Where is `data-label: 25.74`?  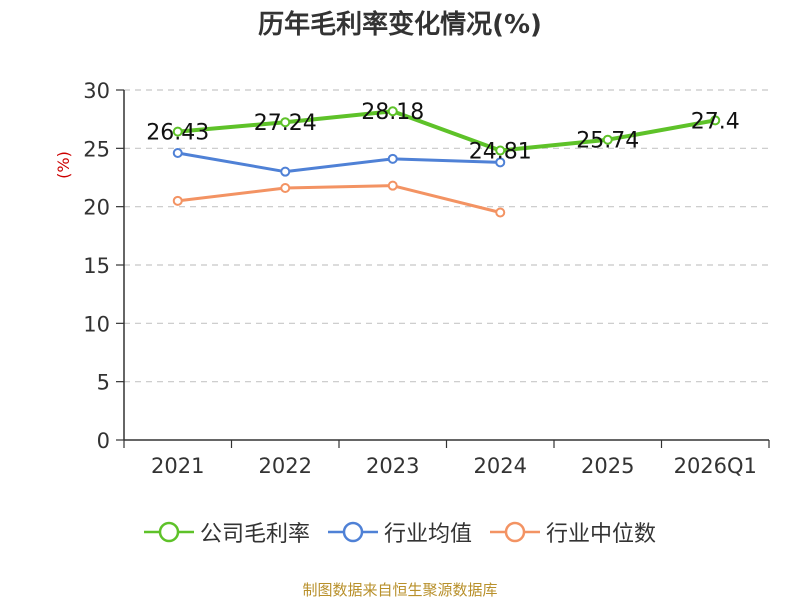
data-label: 25.74 is located at coordinates (607, 141).